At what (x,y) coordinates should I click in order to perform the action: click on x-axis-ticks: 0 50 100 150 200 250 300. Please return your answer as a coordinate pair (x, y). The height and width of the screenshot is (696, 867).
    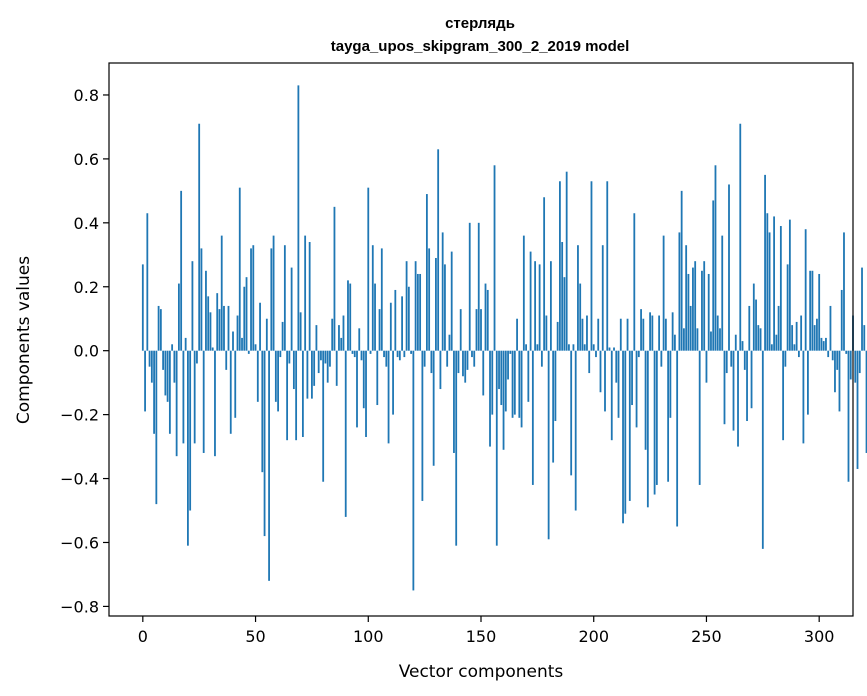
    Looking at the image, I should click on (486, 631).